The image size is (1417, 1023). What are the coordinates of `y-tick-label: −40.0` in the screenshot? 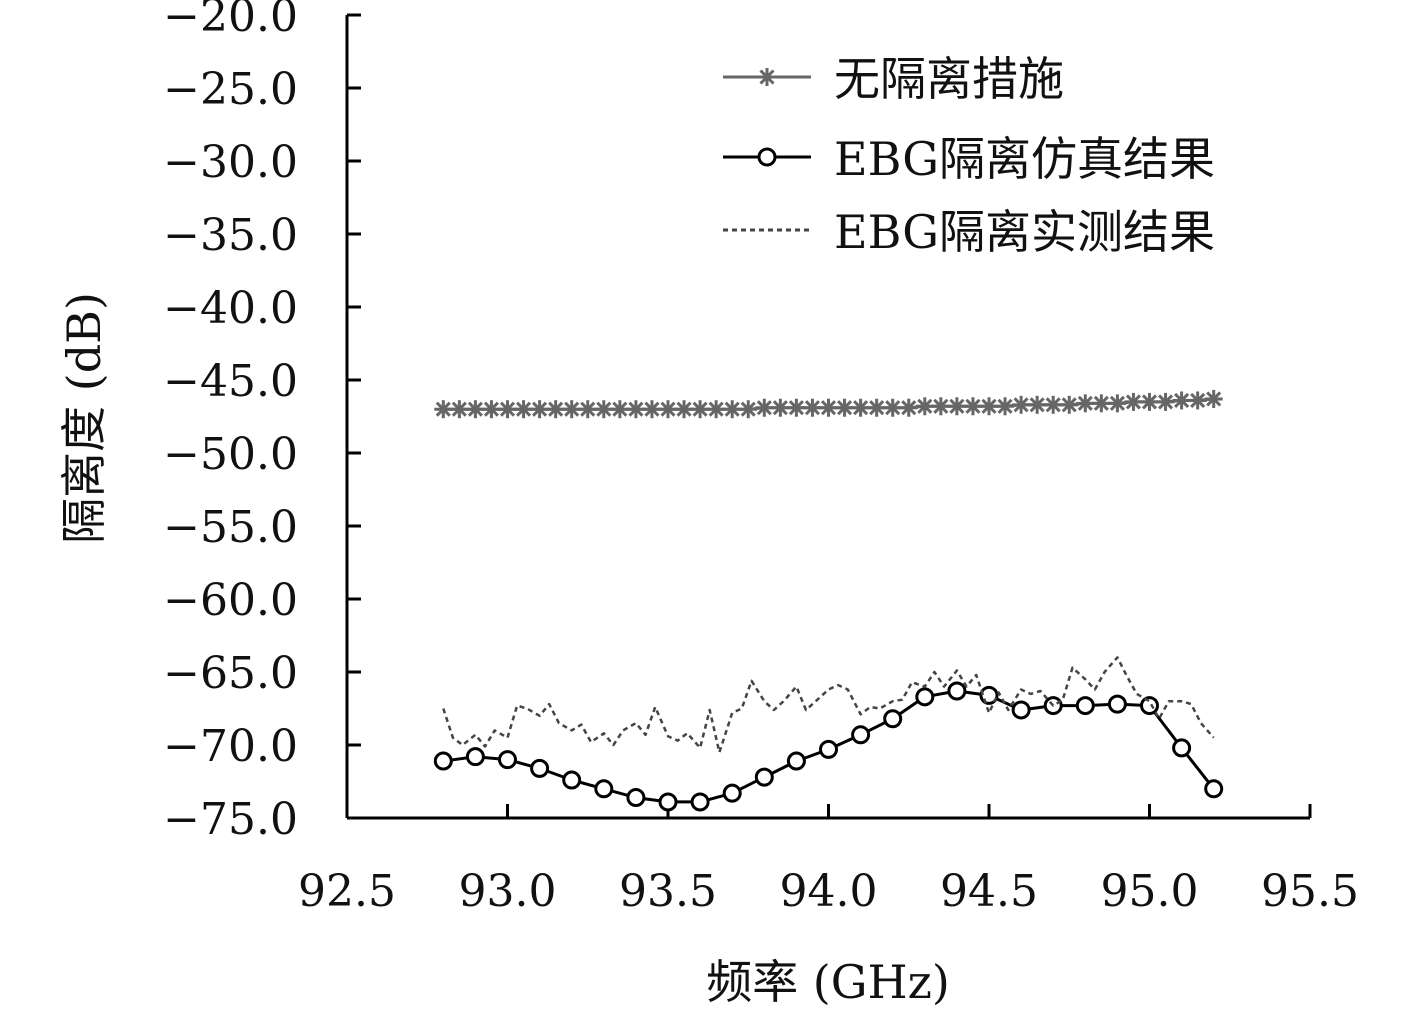 It's located at (230, 308).